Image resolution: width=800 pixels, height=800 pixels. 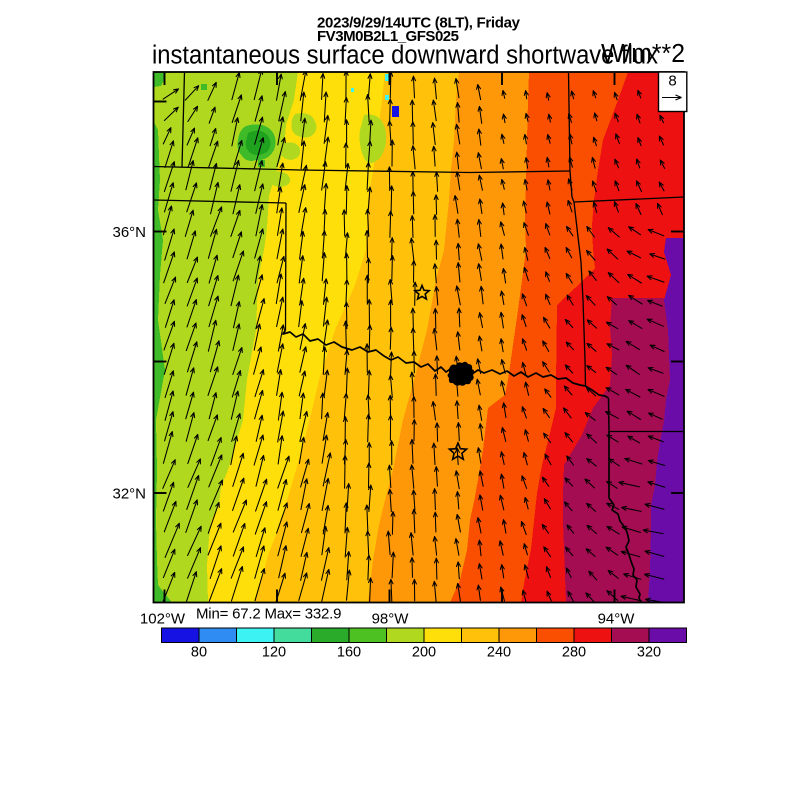 What do you see at coordinates (672, 81) in the screenshot?
I see `svg-text: 8` at bounding box center [672, 81].